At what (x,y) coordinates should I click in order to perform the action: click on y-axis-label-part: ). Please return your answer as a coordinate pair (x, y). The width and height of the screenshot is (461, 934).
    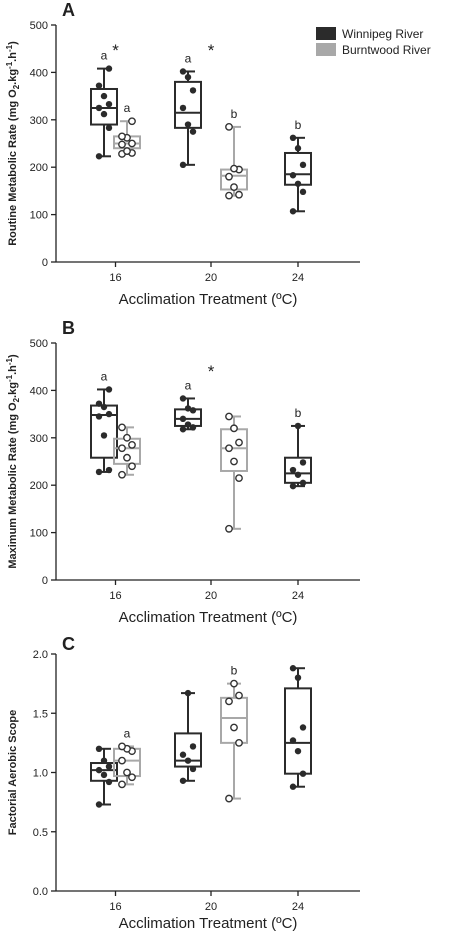
    Looking at the image, I should click on (13, 43).